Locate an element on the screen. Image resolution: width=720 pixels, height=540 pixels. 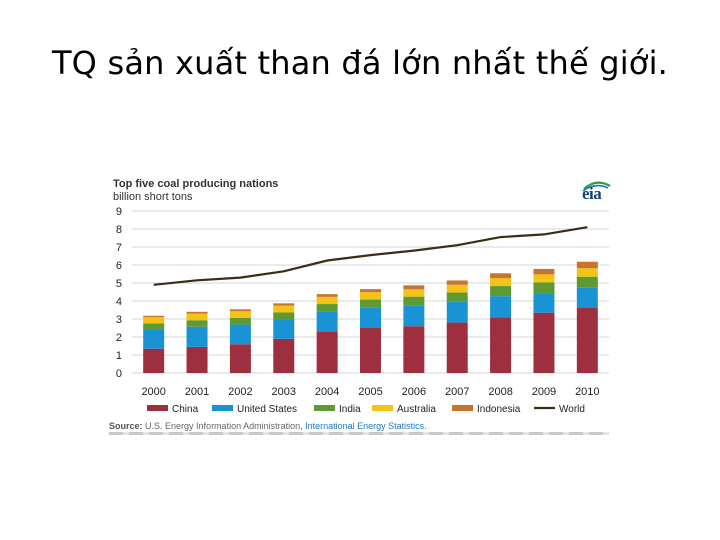
x-tick-label: 2009 is located at coordinates (544, 392).